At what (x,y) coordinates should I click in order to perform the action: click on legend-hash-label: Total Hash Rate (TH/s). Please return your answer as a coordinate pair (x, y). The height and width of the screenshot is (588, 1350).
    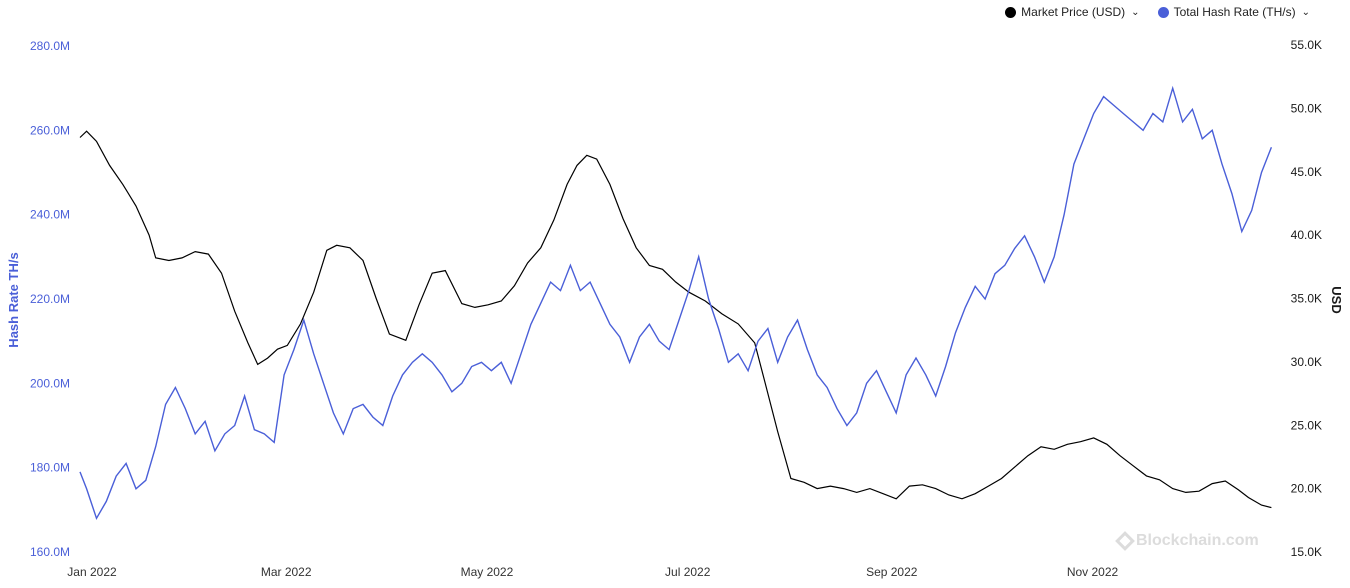
    Looking at the image, I should click on (1234, 12).